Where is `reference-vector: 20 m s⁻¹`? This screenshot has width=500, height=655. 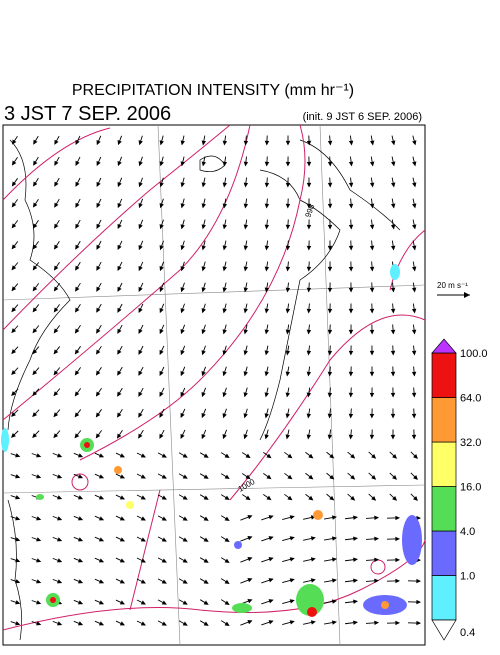 reference-vector: 20 m s⁻¹ is located at coordinates (453, 289).